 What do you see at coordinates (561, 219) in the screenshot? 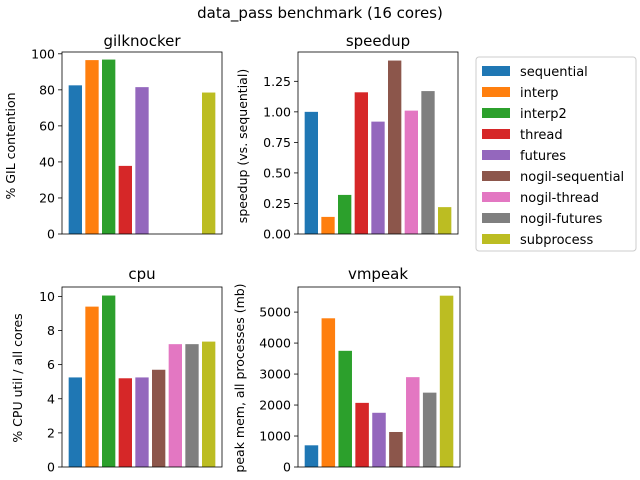
I see `legend-label-nogil-futures: nogil-futures` at bounding box center [561, 219].